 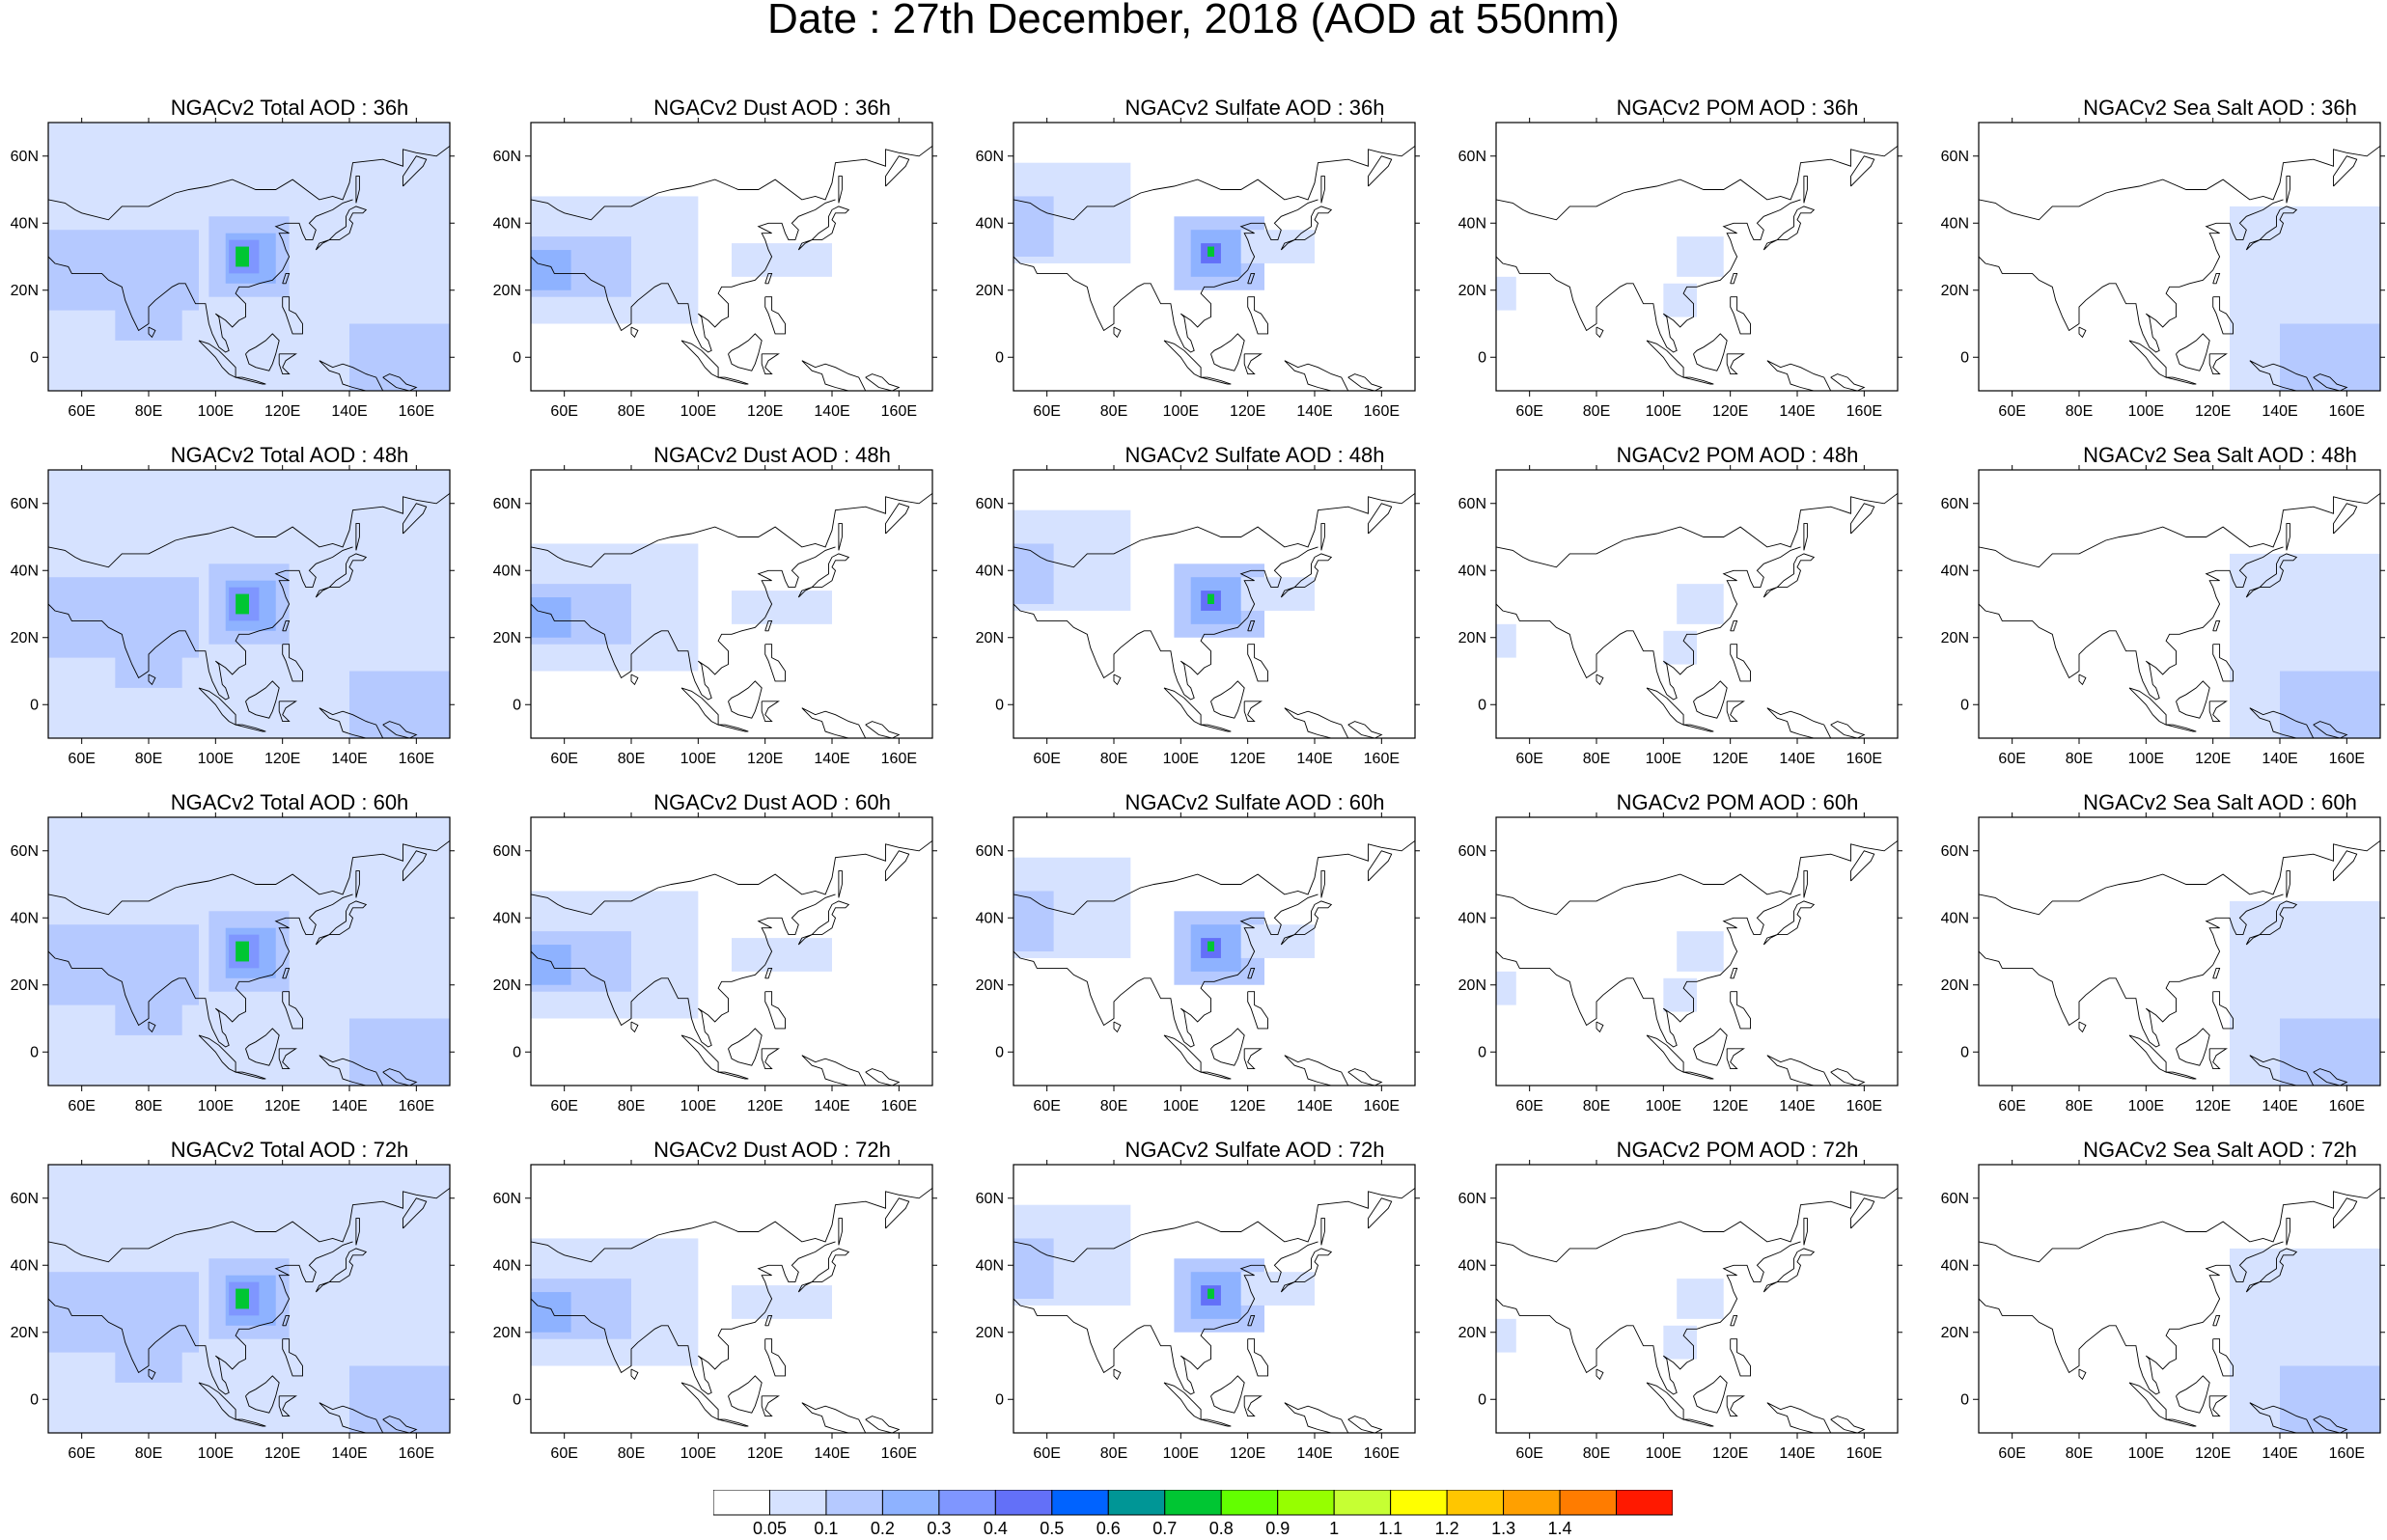 I want to click on panel-title: NGACv2 Total AOD : 48h, so click(x=289, y=455).